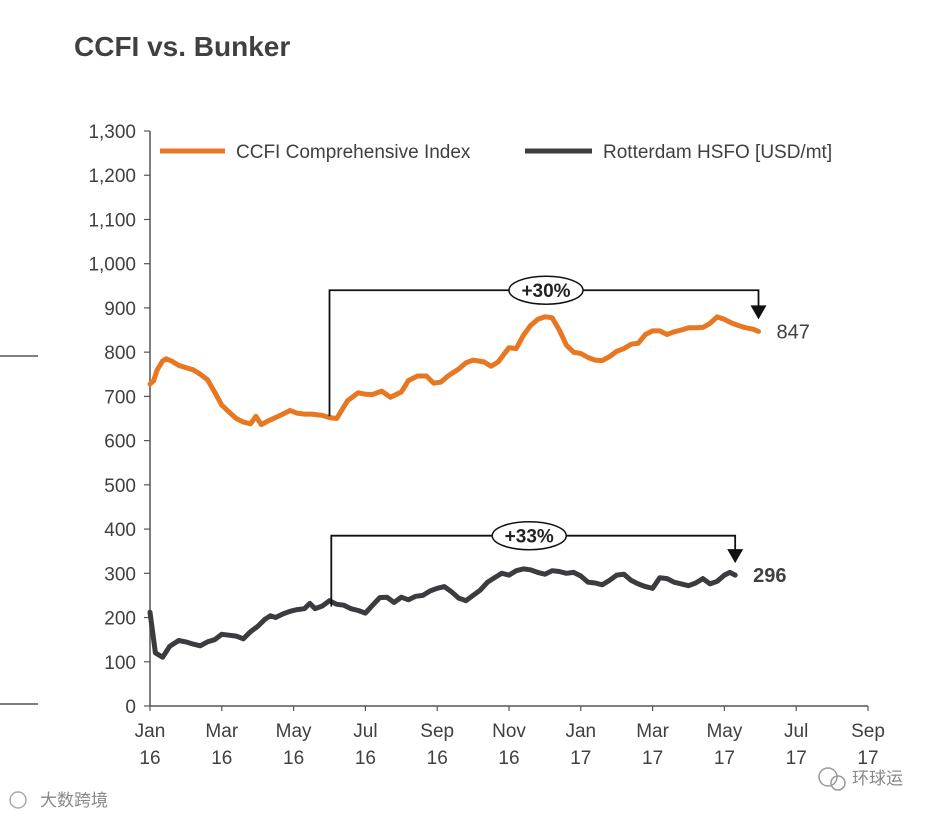 This screenshot has height=820, width=952. What do you see at coordinates (120, 486) in the screenshot?
I see `y-tick-label: 500` at bounding box center [120, 486].